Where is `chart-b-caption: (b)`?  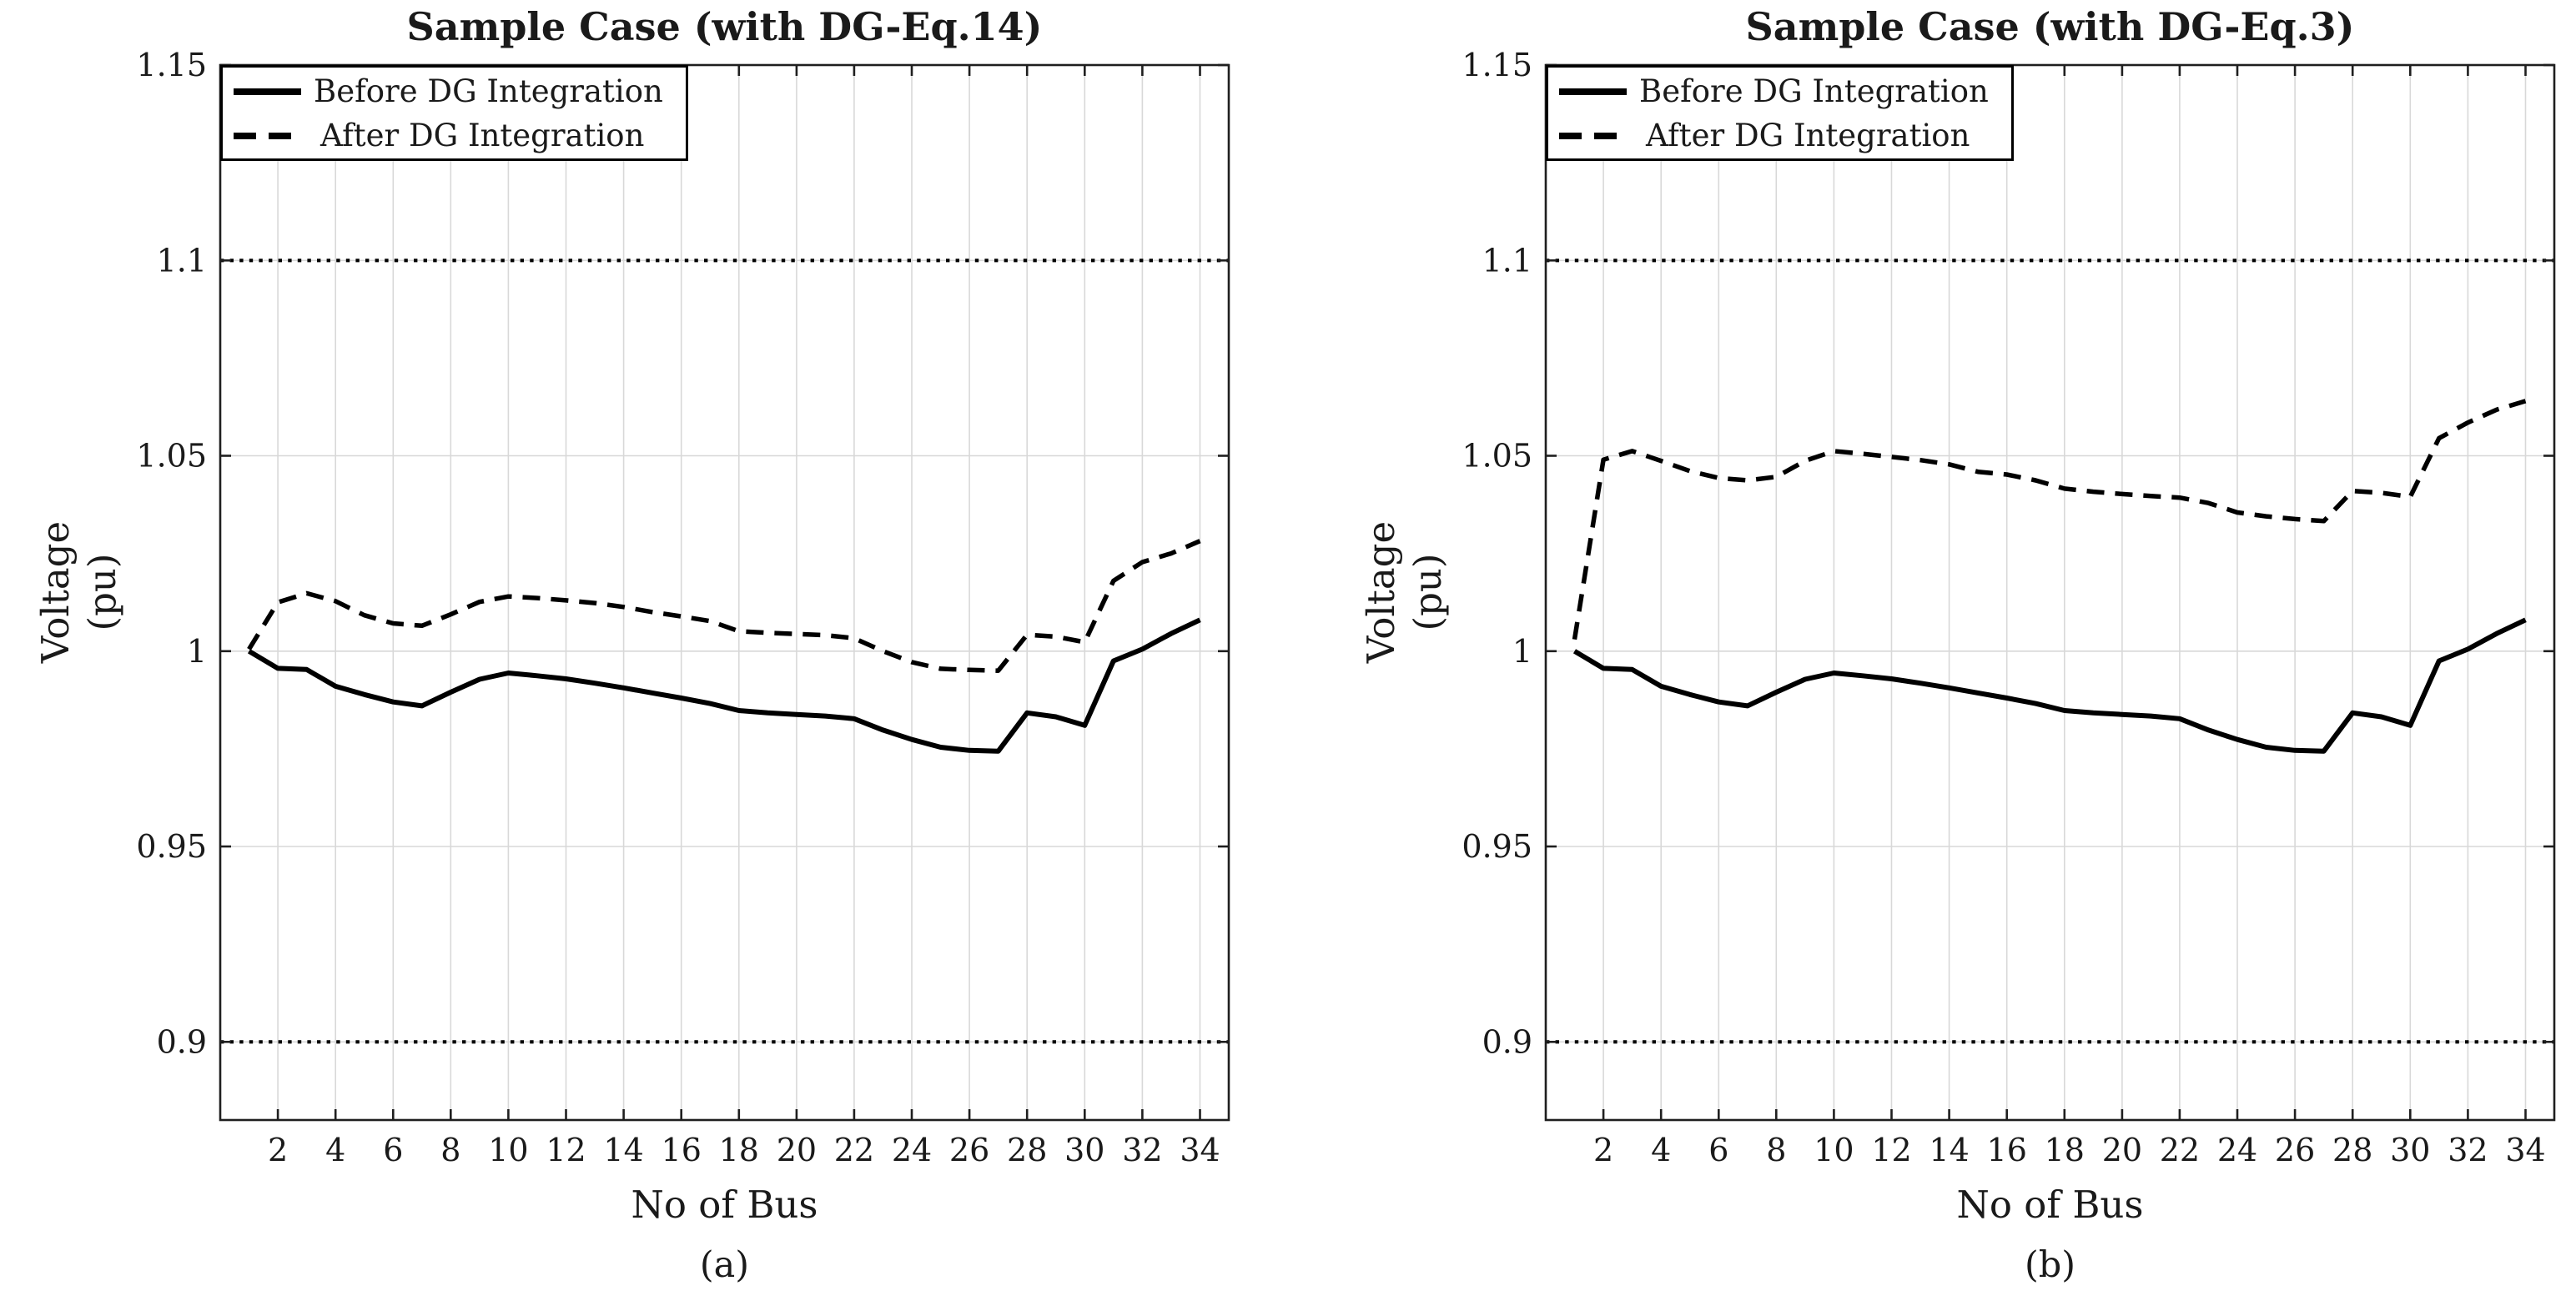
chart-b-caption: (b) is located at coordinates (2050, 1265).